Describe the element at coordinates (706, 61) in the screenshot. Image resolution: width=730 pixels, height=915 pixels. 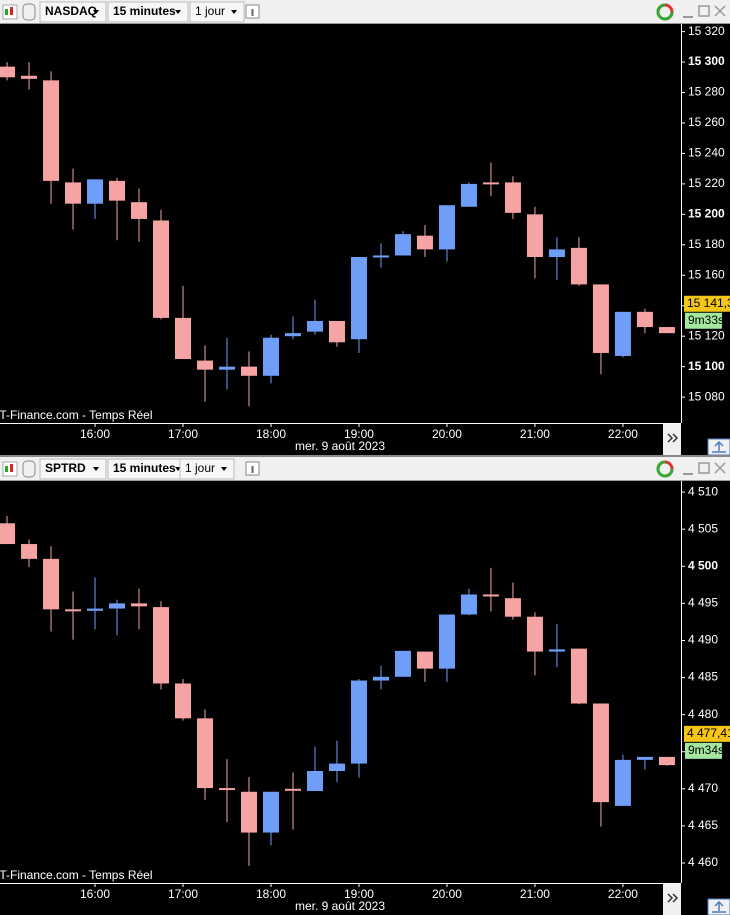
I see `y-tick-label: 15 300` at that location.